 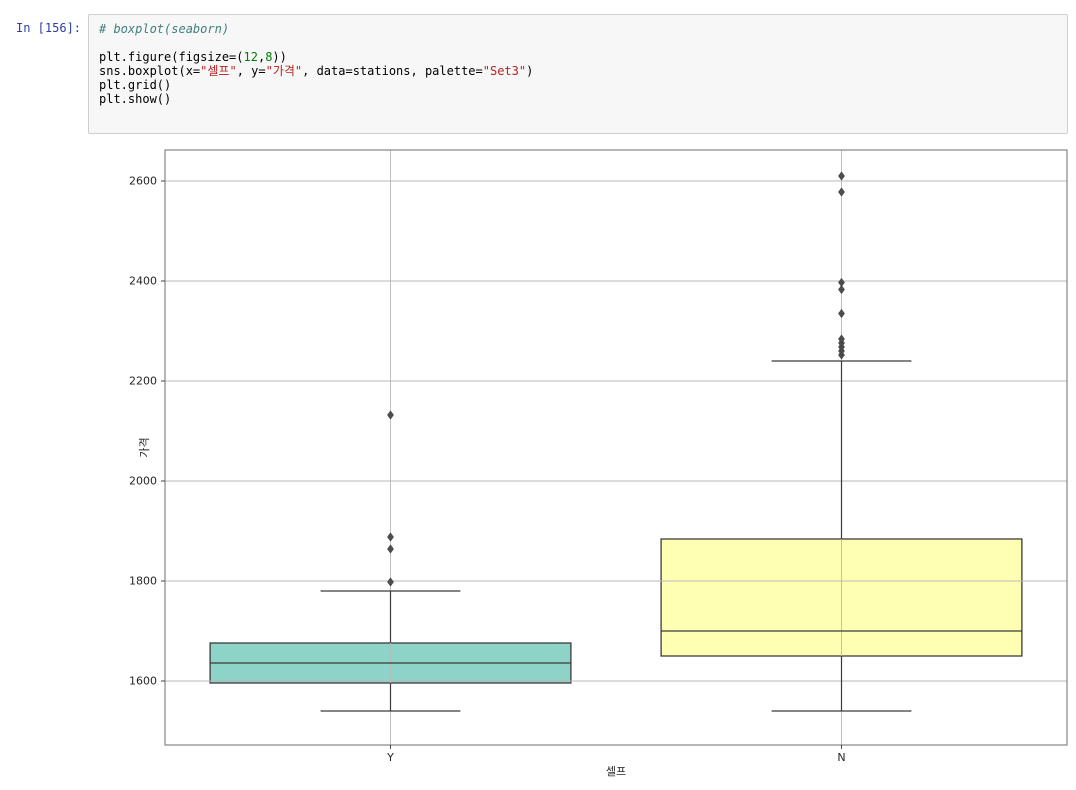 What do you see at coordinates (390, 757) in the screenshot?
I see `svg-text: Y` at bounding box center [390, 757].